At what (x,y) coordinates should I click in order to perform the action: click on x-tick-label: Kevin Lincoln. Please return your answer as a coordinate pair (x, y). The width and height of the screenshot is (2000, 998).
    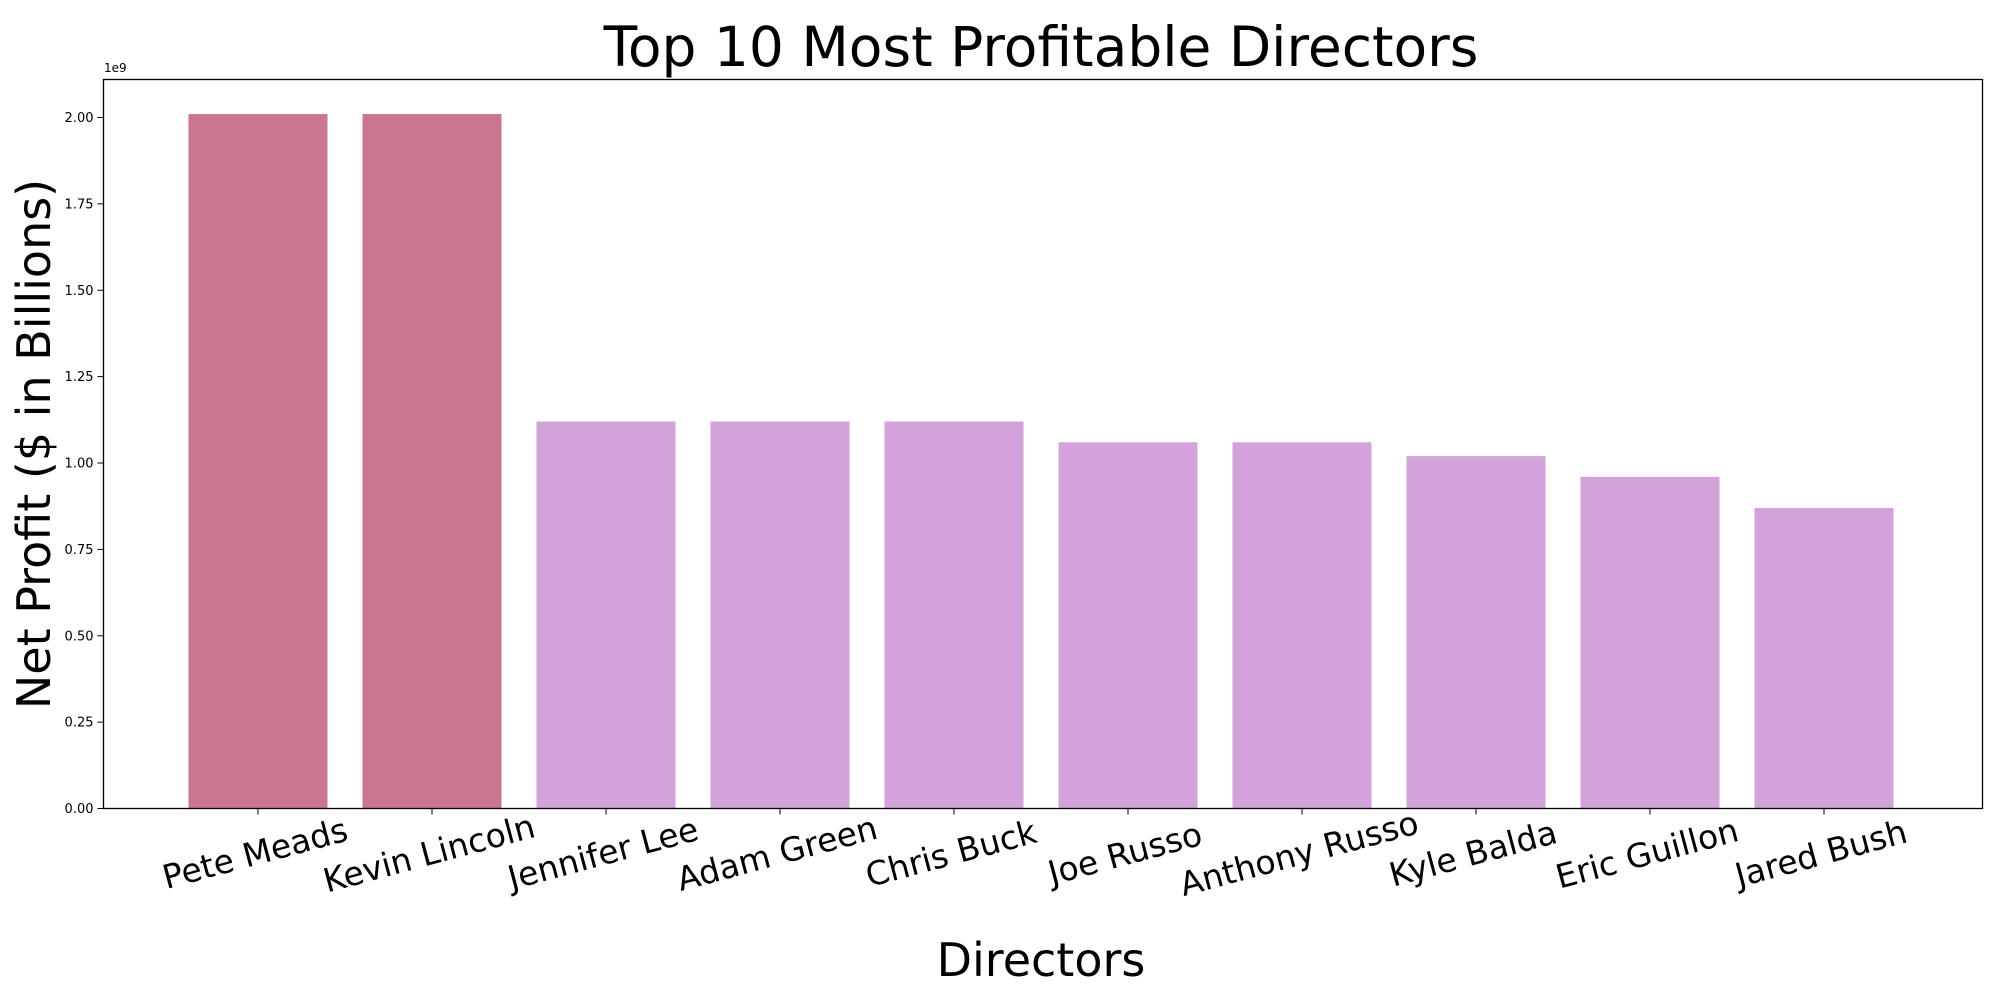
    Looking at the image, I should click on (429, 853).